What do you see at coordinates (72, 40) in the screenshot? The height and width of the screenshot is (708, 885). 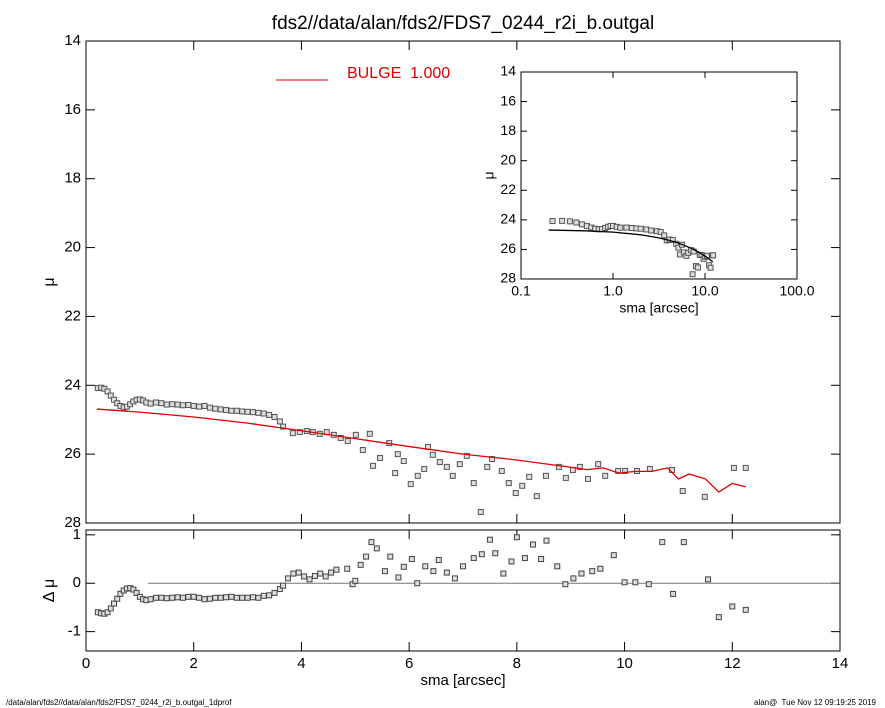 I see `y-tick-label: 14` at bounding box center [72, 40].